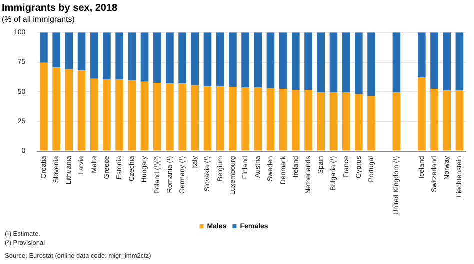  What do you see at coordinates (60, 8) in the screenshot?
I see `chart-title: Immigrants by sex, 2018` at bounding box center [60, 8].